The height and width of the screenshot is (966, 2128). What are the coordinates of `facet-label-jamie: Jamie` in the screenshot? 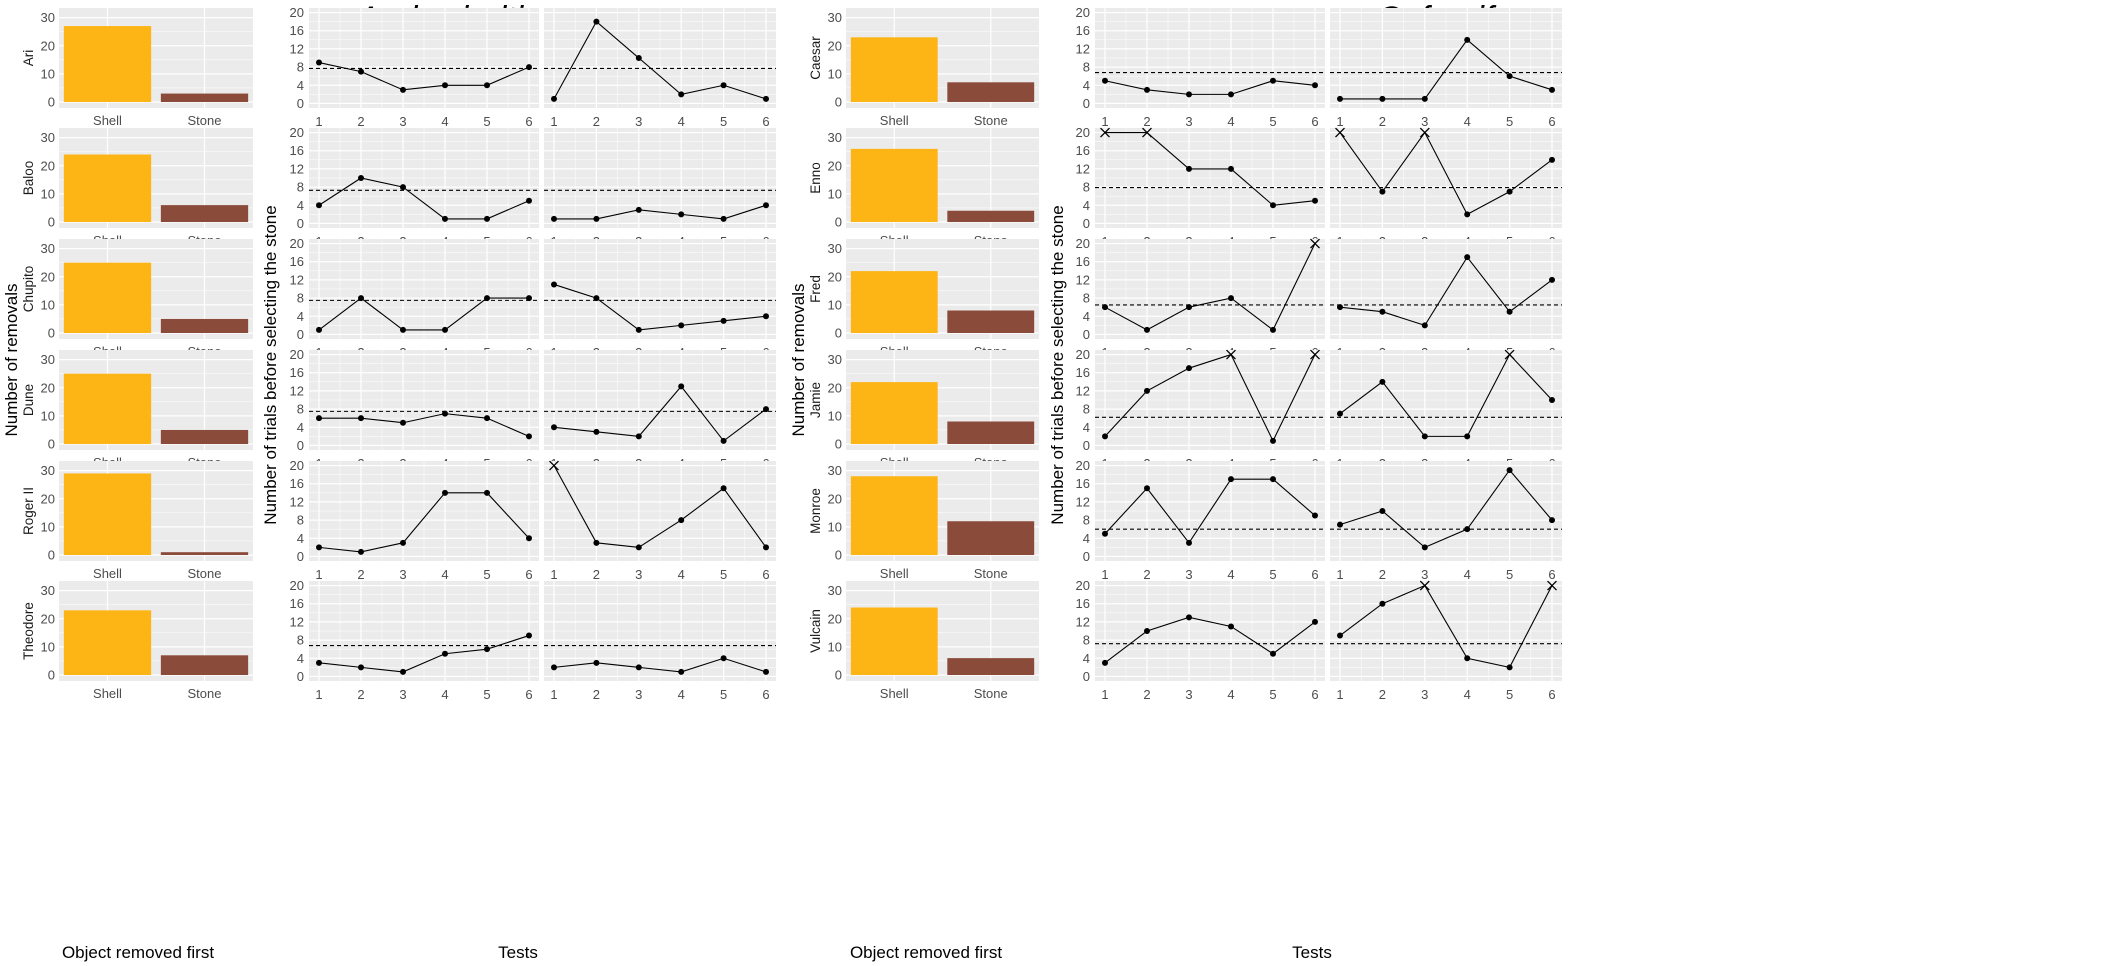 It's located at (815, 400).